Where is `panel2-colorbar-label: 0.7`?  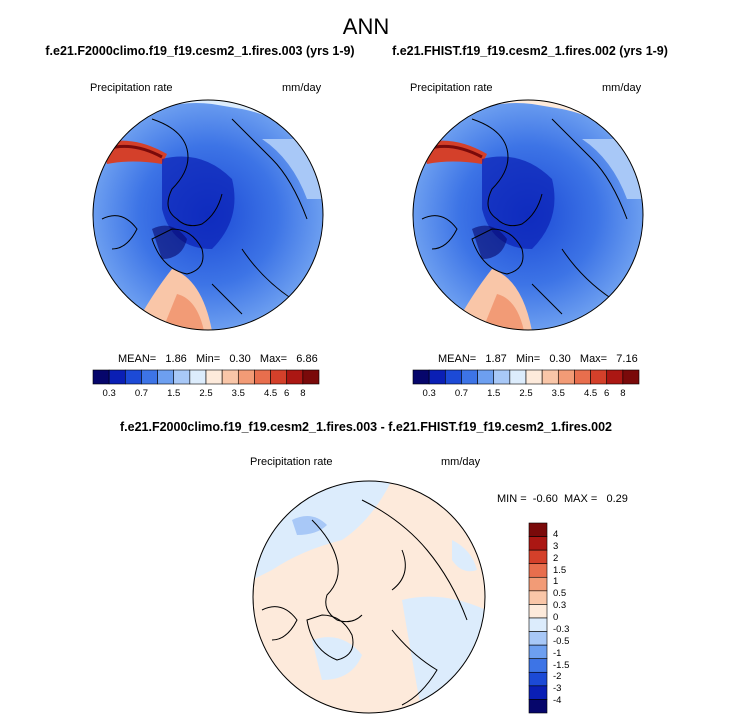
panel2-colorbar-label: 0.7 is located at coordinates (461, 393).